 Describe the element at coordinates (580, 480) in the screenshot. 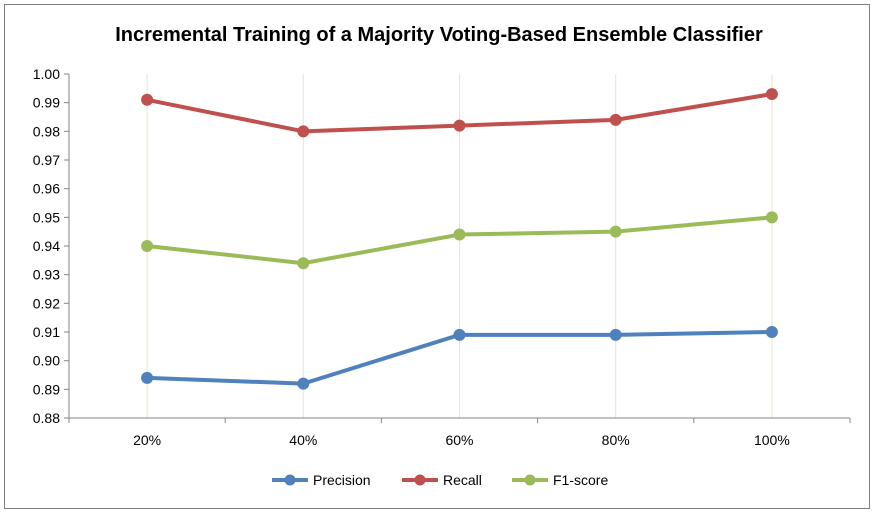

I see `legend-label: F1-score` at that location.